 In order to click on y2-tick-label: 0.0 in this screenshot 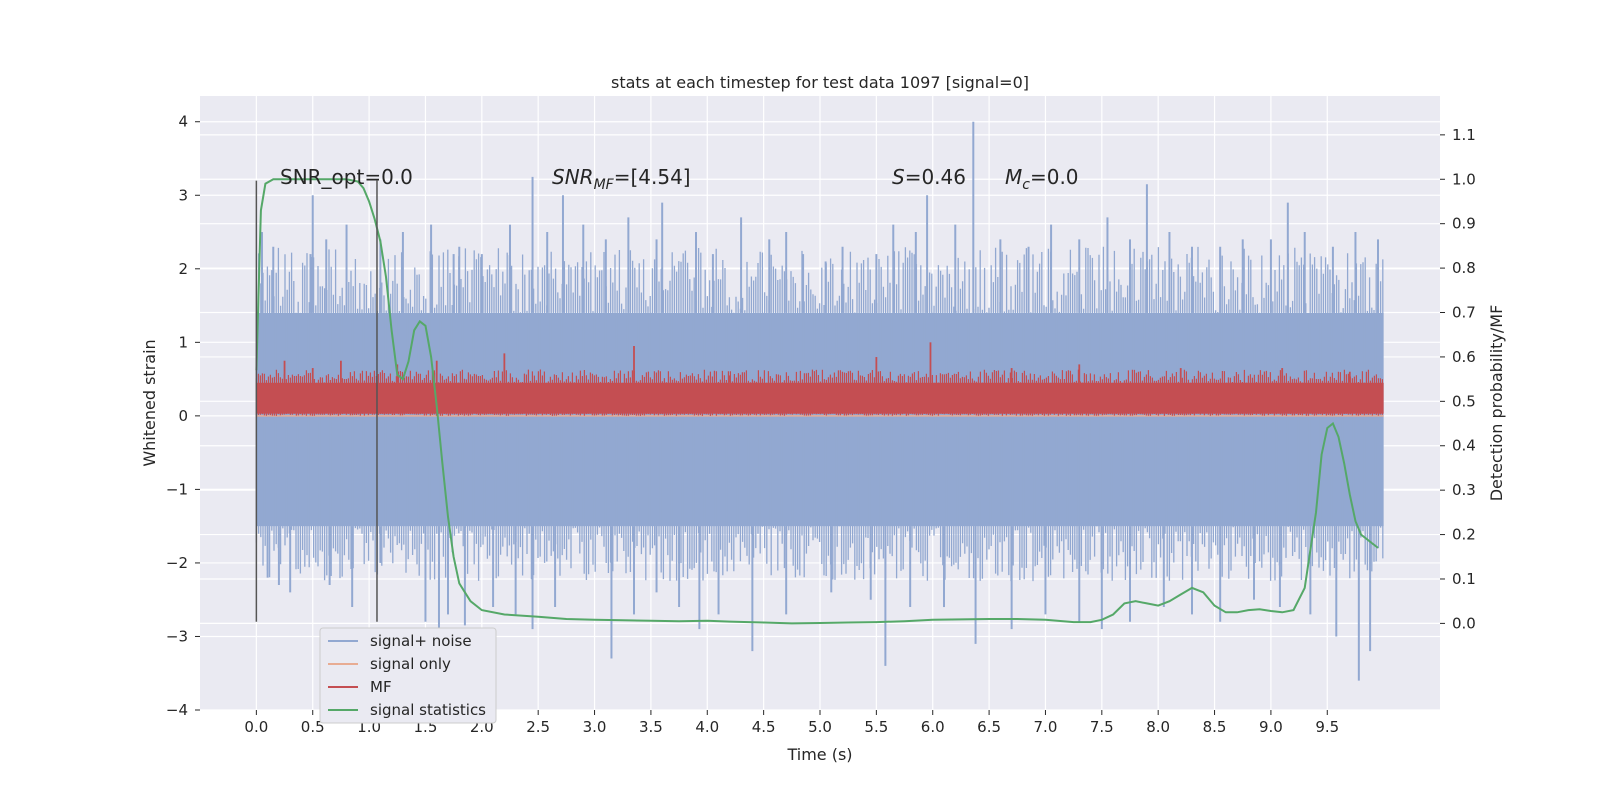, I will do `click(1464, 623)`.